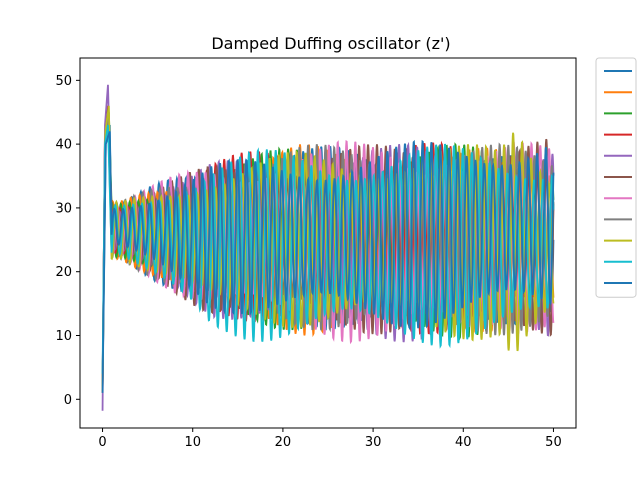 The width and height of the screenshot is (640, 480). I want to click on legend, so click(616, 177).